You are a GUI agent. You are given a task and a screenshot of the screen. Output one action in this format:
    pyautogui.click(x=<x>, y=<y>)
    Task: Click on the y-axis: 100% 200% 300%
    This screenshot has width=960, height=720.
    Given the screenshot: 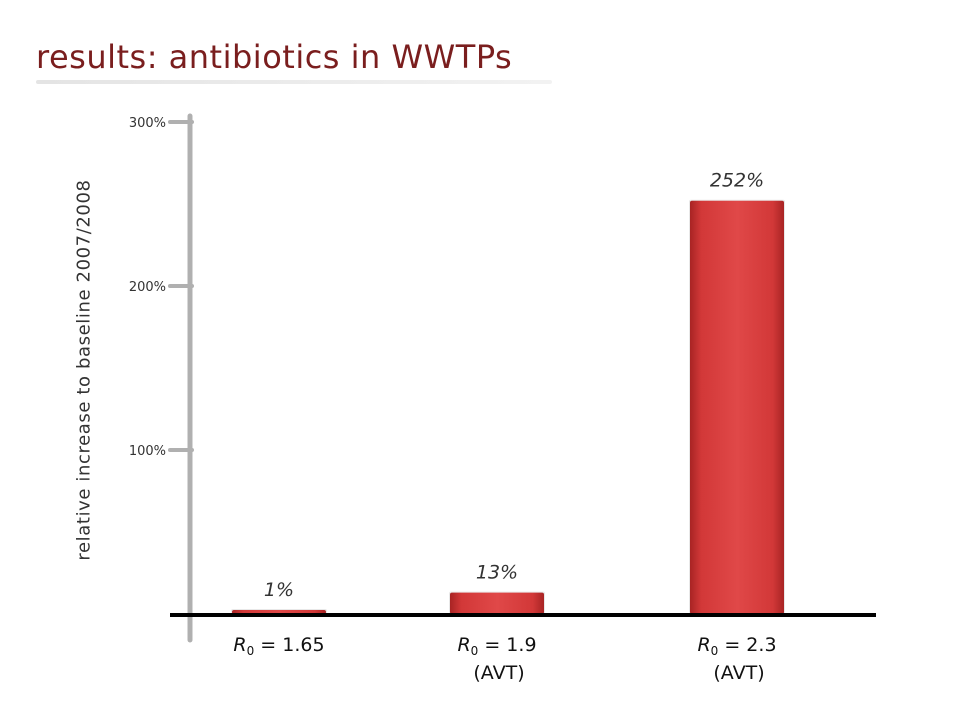 What is the action you would take?
    pyautogui.click(x=161, y=378)
    